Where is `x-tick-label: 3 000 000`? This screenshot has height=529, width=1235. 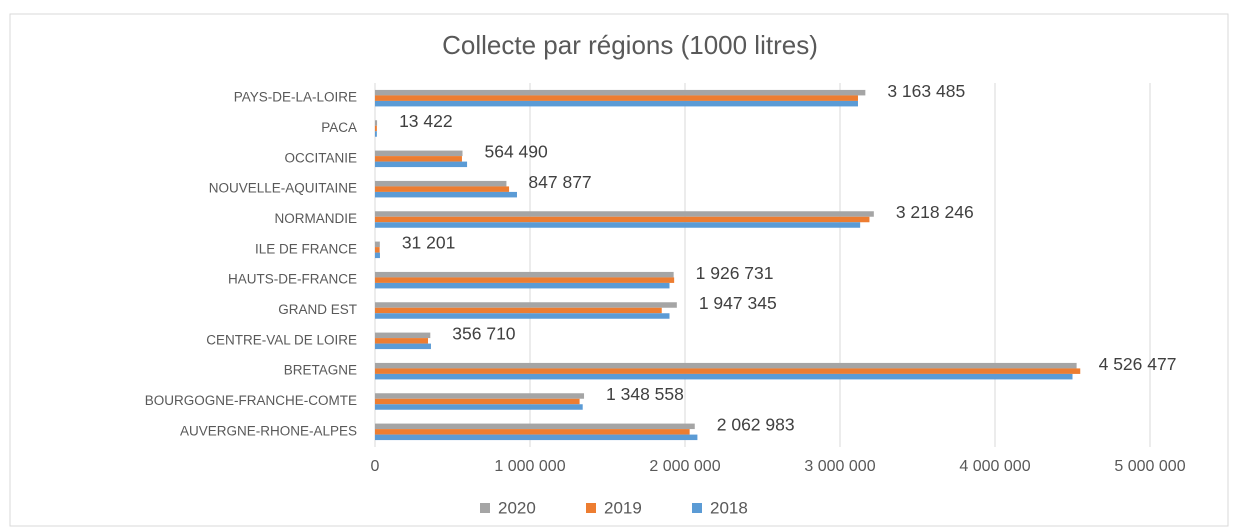 x-tick-label: 3 000 000 is located at coordinates (839, 466).